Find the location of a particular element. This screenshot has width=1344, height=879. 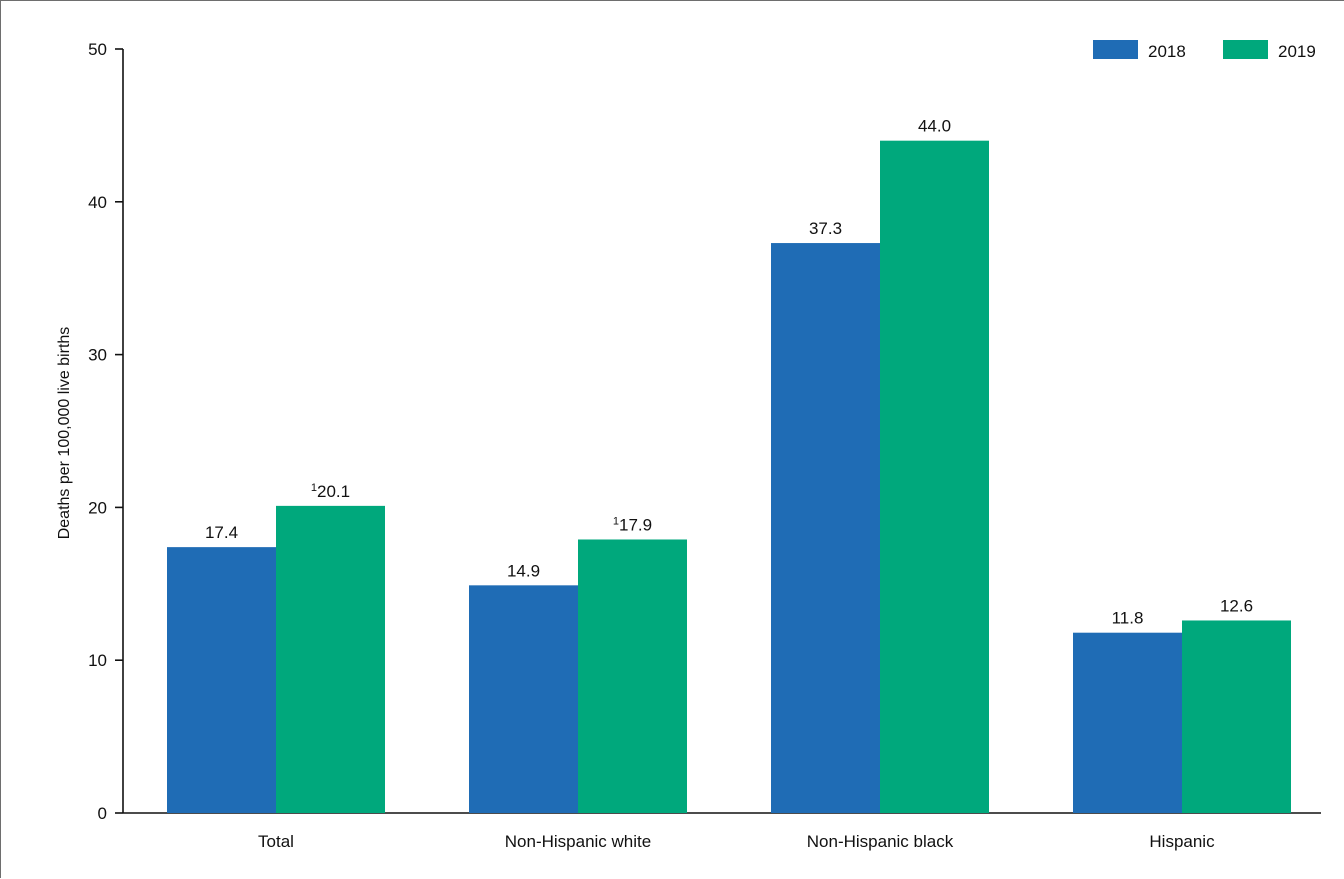

x-category-label: Non-Hispanic white is located at coordinates (578, 841).